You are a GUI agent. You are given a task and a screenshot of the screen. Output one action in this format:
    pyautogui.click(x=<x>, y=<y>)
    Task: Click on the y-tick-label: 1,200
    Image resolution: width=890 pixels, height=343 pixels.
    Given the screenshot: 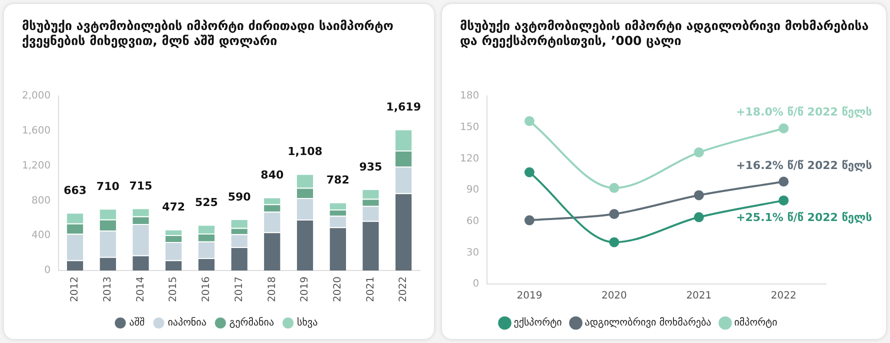 What is the action you would take?
    pyautogui.click(x=36, y=166)
    